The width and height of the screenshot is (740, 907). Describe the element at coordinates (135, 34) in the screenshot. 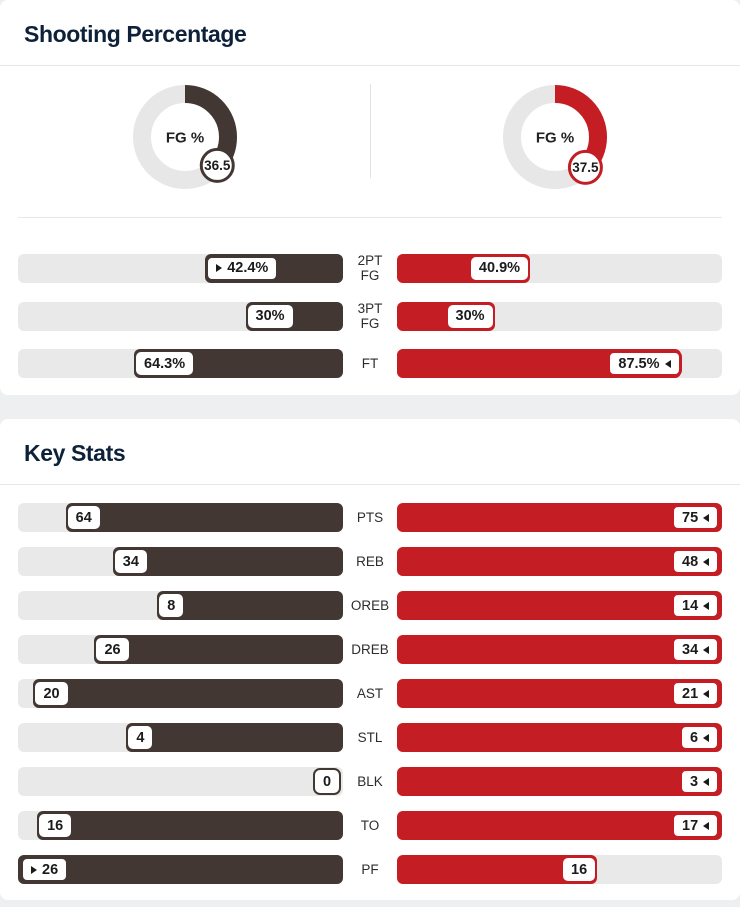

I see `shooting-section-title: Shooting Percentage` at that location.